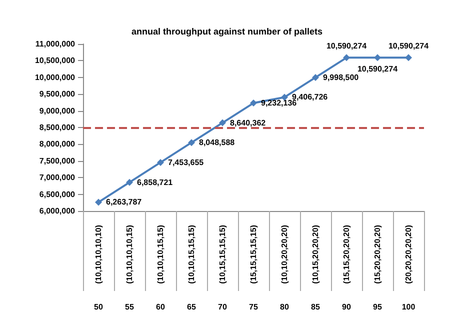 This screenshot has height=327, width=454. What do you see at coordinates (191, 254) in the screenshot?
I see `x-tick-label: (10,10,15,15,15)` at bounding box center [191, 254].